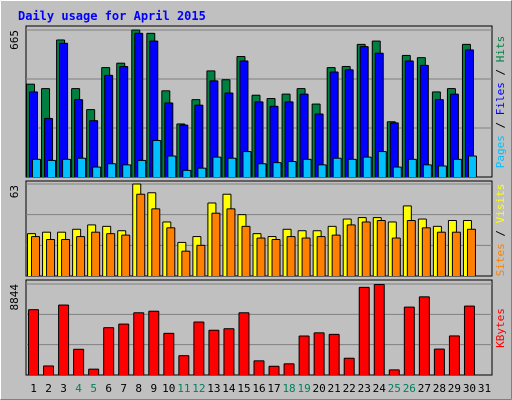 The height and width of the screenshot is (400, 512). Describe the element at coordinates (394, 388) in the screenshot. I see `day-label-25: 25` at that location.